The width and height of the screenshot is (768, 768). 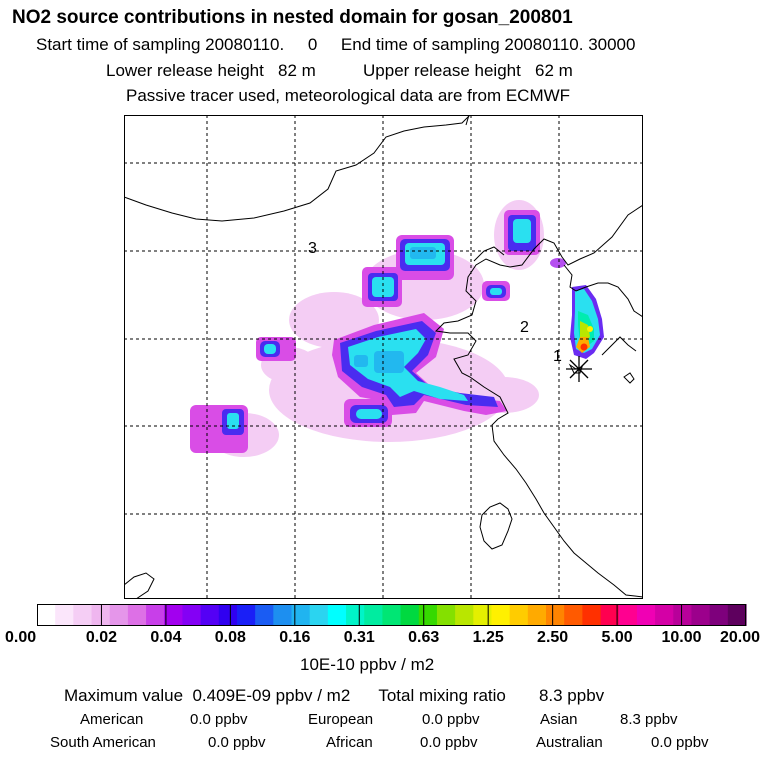 What do you see at coordinates (349, 742) in the screenshot?
I see `african-label: African` at bounding box center [349, 742].